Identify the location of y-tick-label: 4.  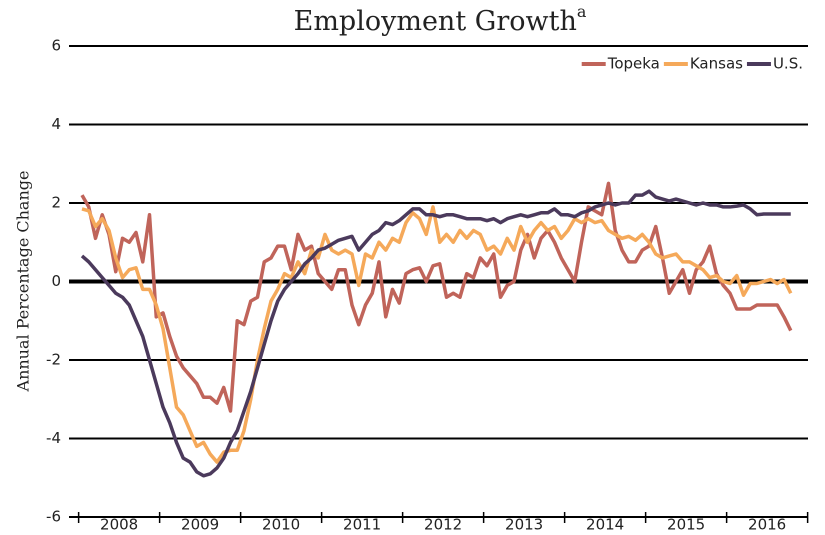
(56, 124).